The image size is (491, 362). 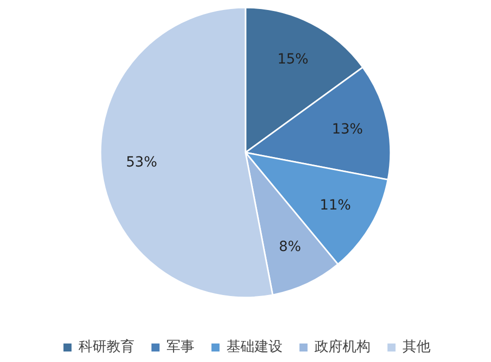 I want to click on legend-label: 军事, so click(x=180, y=347).